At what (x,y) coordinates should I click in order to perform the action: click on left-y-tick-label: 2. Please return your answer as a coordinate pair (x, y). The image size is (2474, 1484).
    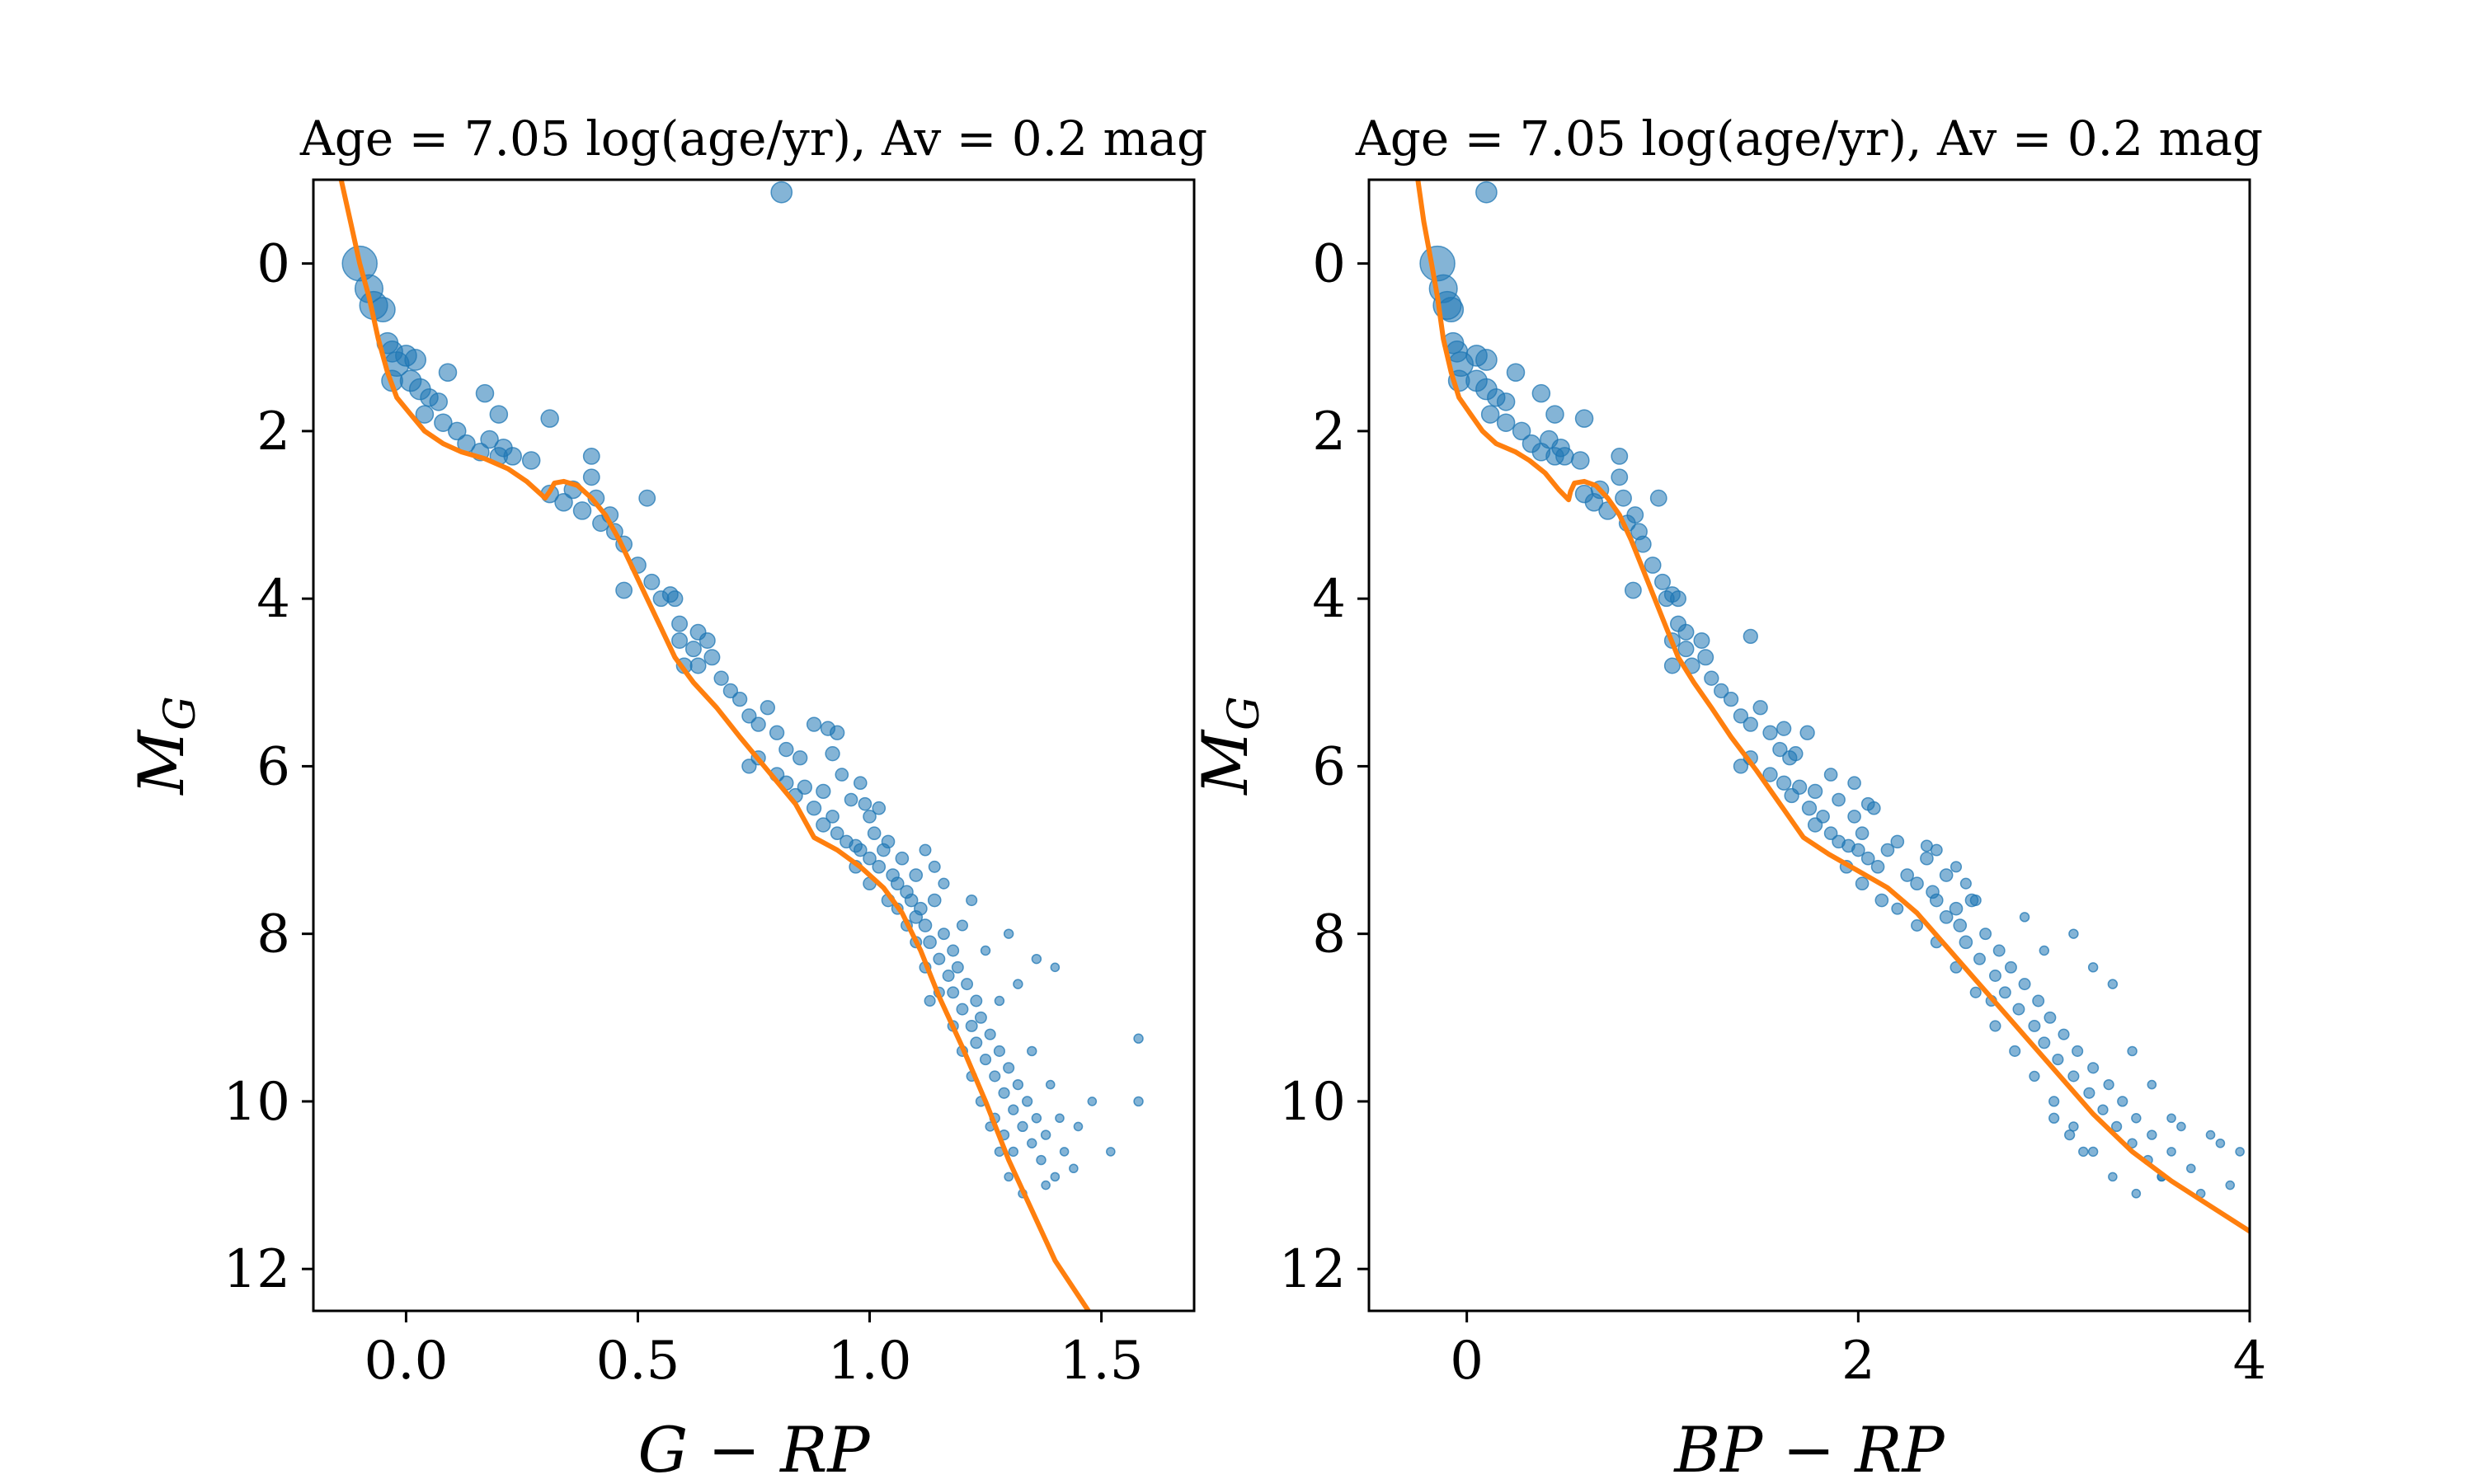
    Looking at the image, I should click on (273, 432).